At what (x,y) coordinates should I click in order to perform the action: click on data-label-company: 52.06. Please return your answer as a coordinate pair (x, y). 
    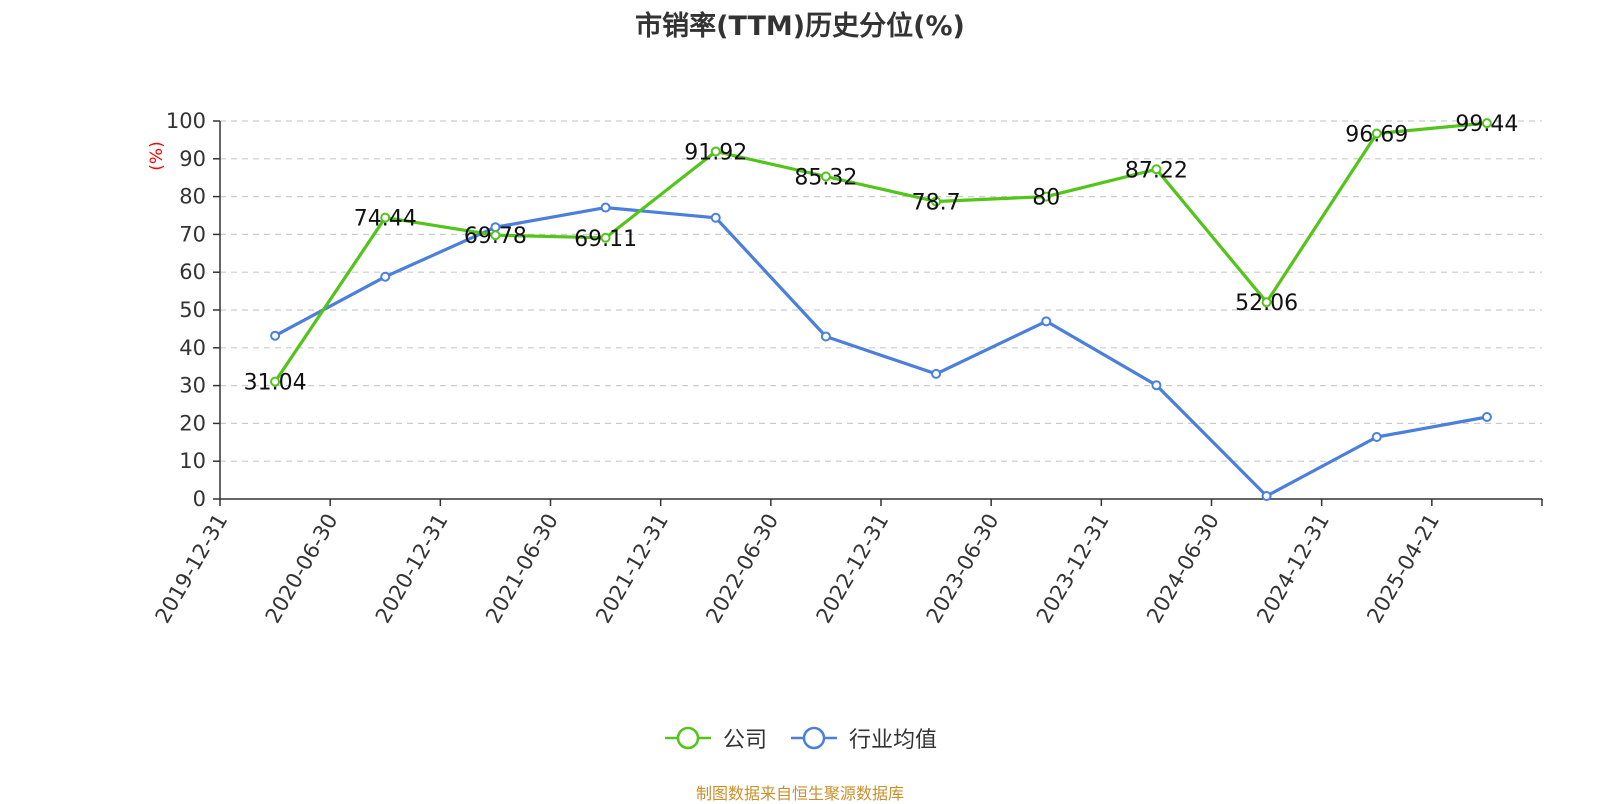
    Looking at the image, I should click on (1266, 303).